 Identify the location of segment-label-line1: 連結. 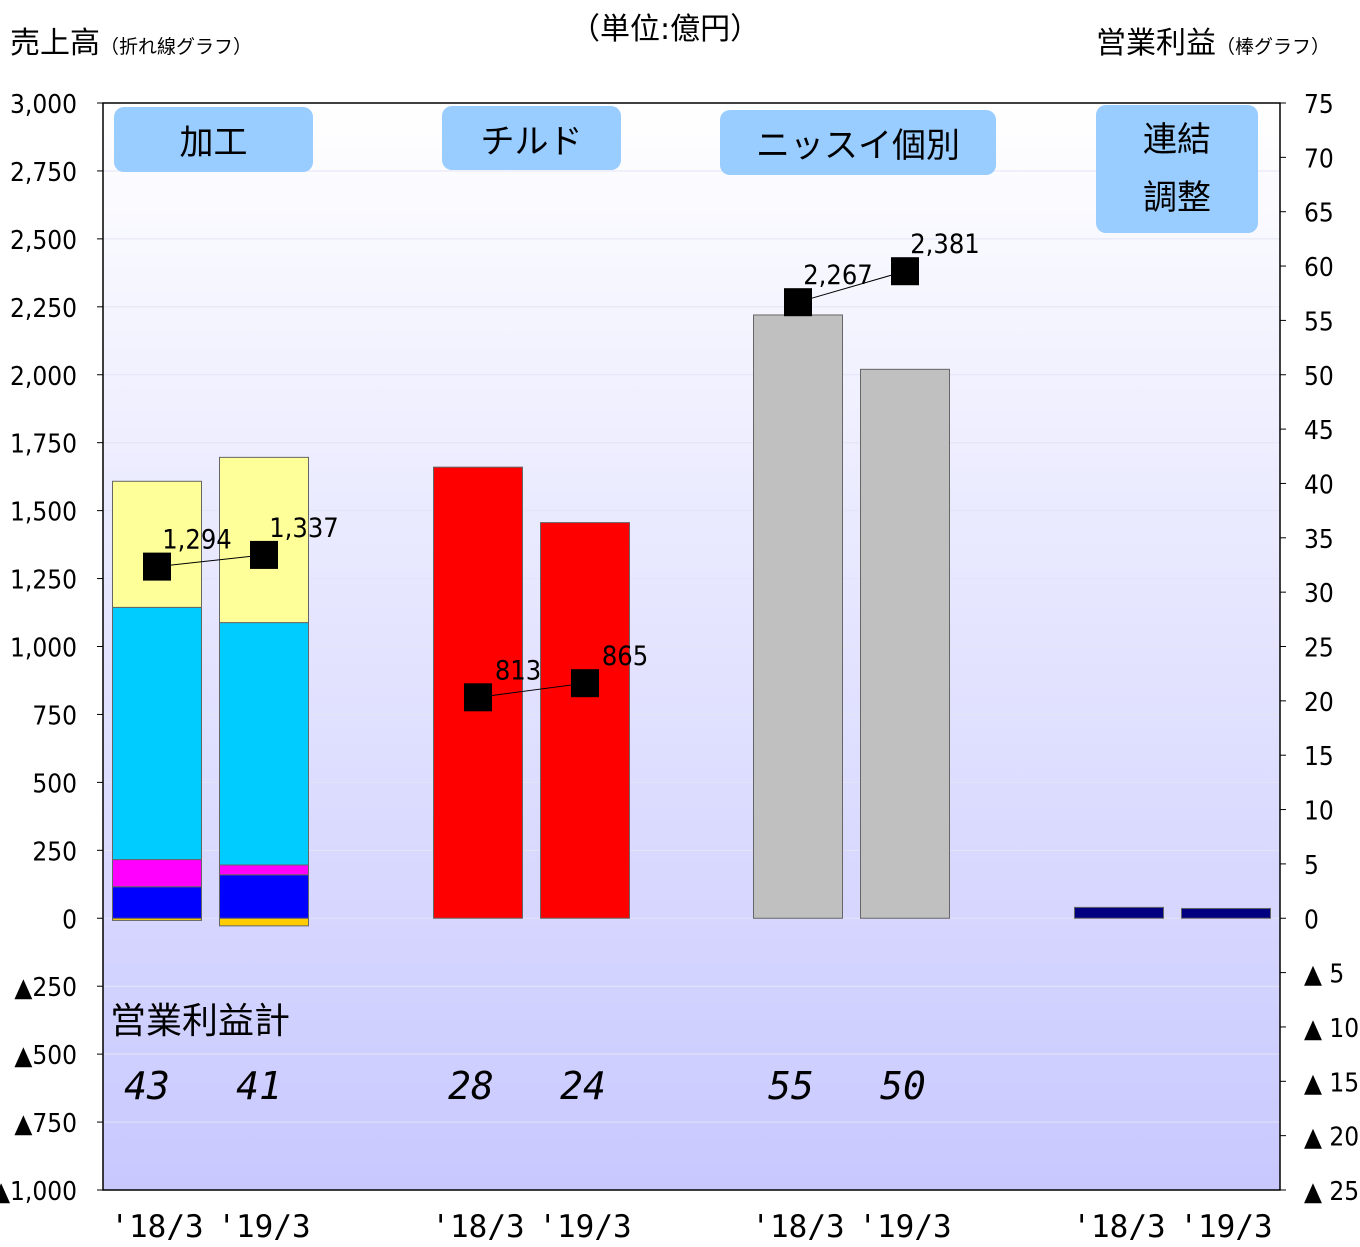
(1177, 140).